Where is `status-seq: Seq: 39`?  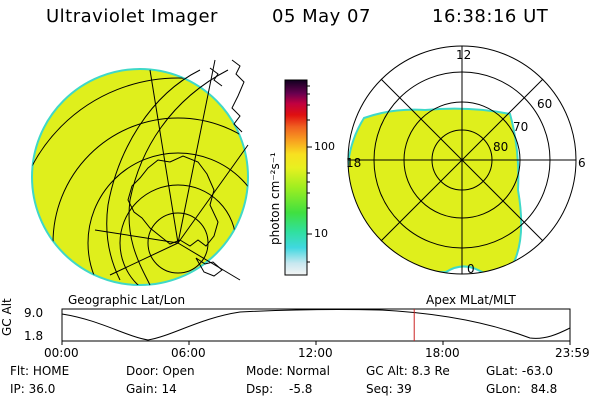
status-seq: Seq: 39 is located at coordinates (389, 389).